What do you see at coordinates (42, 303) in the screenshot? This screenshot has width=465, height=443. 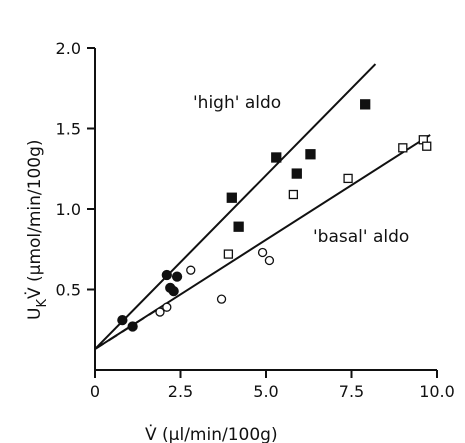 I see `y-axis-title-sub: K` at bounding box center [42, 303].